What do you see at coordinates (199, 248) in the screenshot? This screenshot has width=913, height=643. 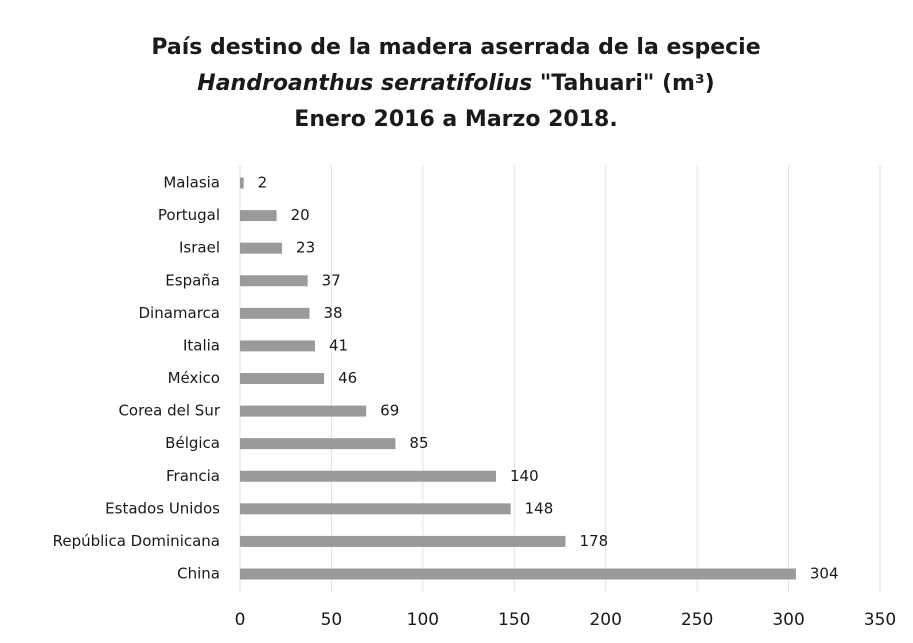 I see `y-tick-label: Israel` at bounding box center [199, 248].